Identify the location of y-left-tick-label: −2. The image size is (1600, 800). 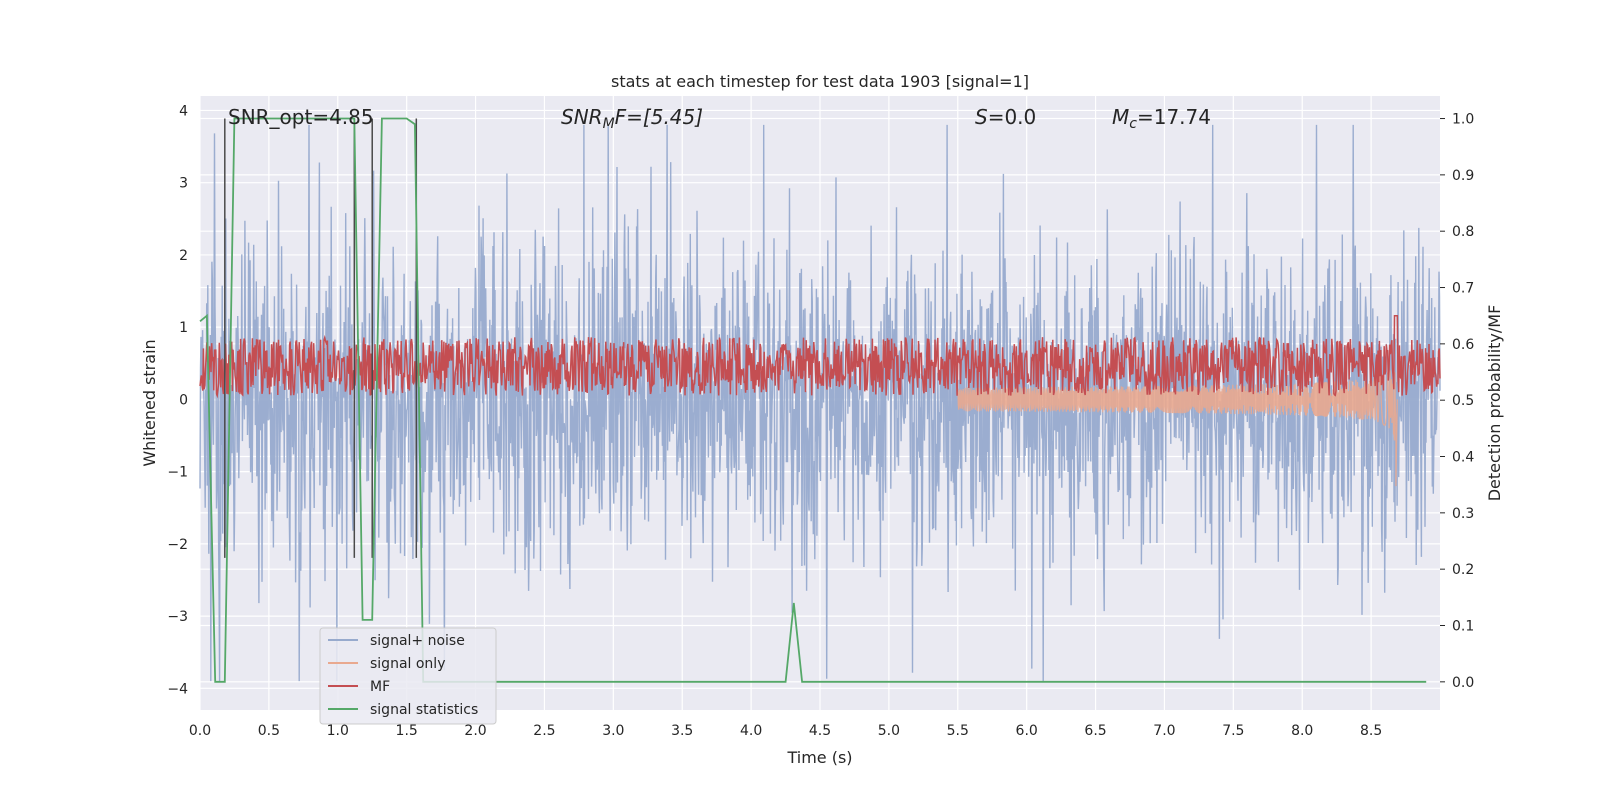
(177, 545).